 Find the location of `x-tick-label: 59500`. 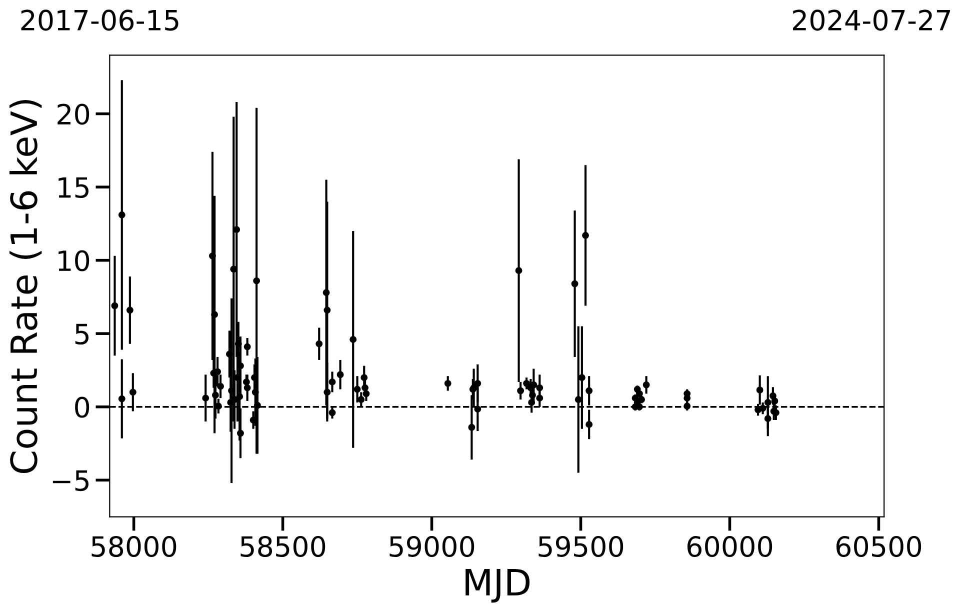

x-tick-label: 59500 is located at coordinates (581, 547).